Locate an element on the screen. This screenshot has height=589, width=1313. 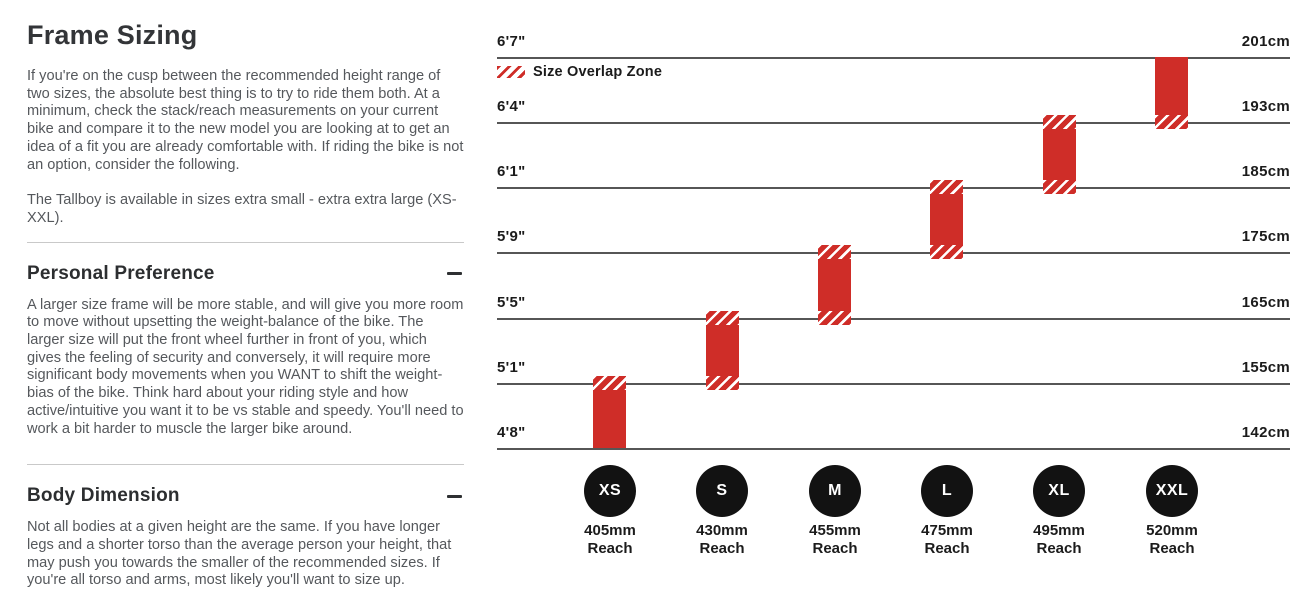
size-circle-xxl: XXL is located at coordinates (1172, 491).